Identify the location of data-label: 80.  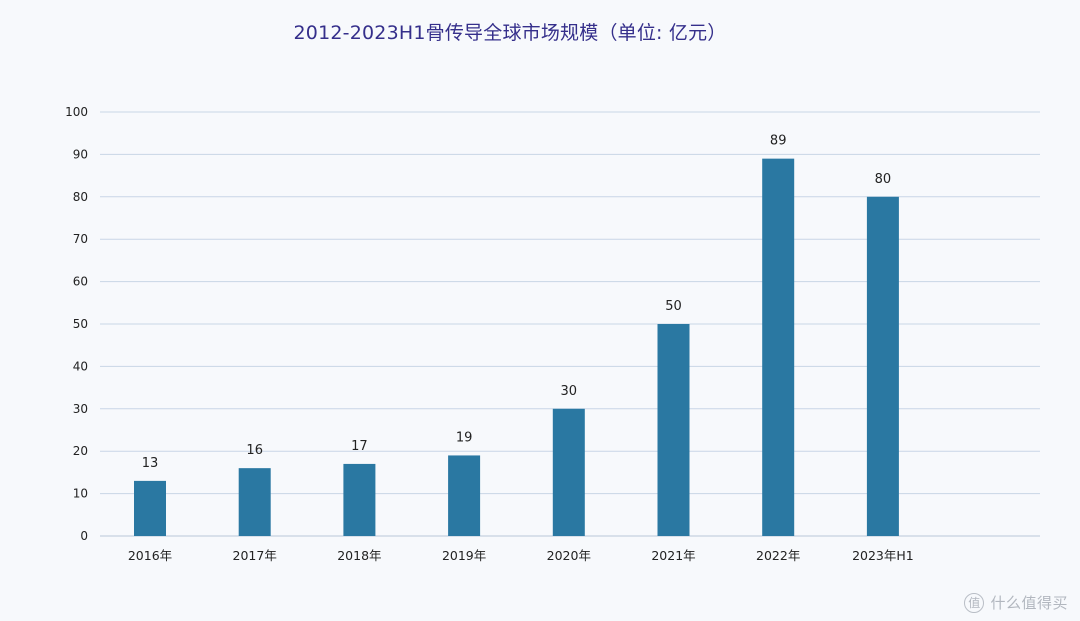
(883, 179).